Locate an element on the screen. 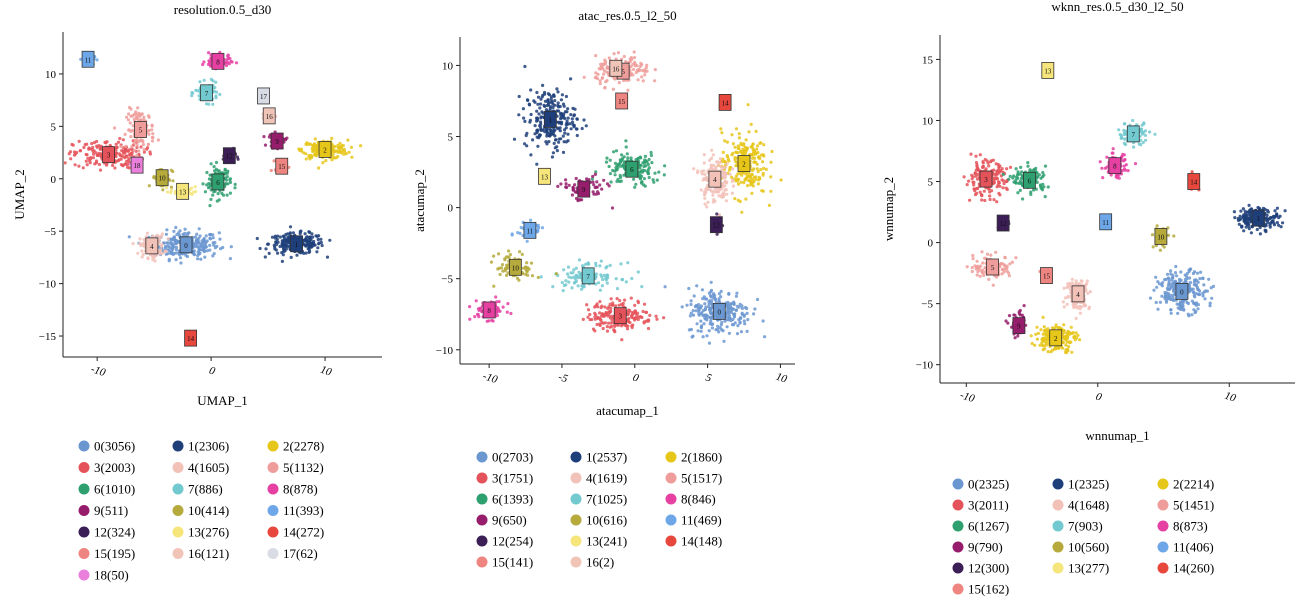 The width and height of the screenshot is (1314, 608). legend-item: 11(393) is located at coordinates (296, 510).